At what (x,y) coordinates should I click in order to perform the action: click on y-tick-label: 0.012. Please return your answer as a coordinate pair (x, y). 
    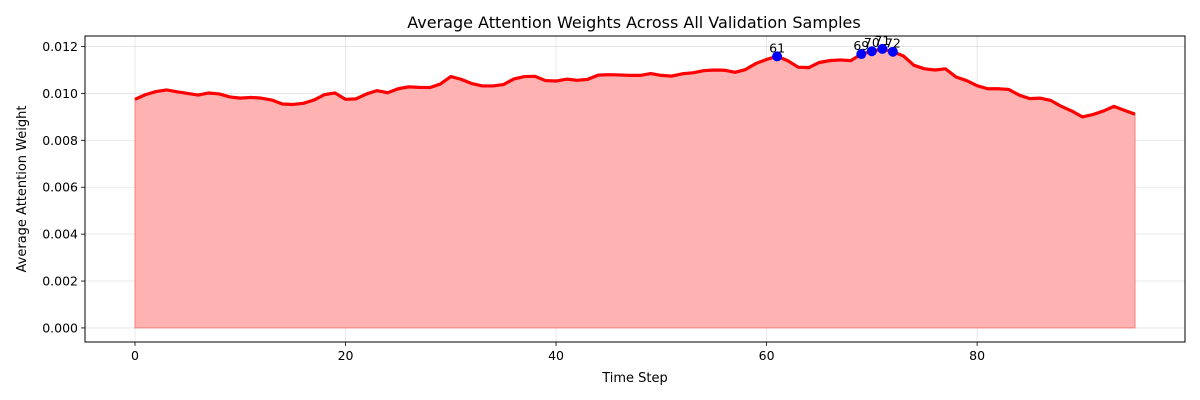
    Looking at the image, I should click on (60, 46).